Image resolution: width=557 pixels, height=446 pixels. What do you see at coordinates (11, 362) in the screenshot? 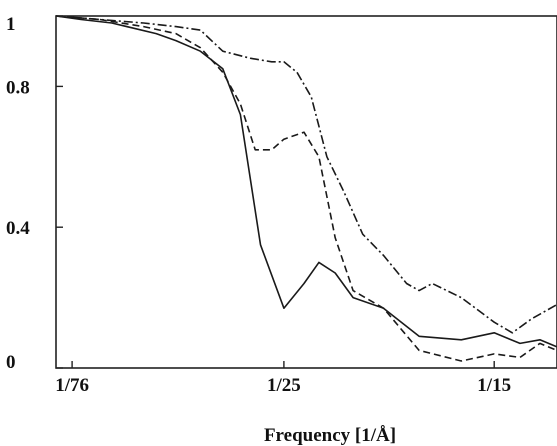
I see `y-tick-label-1: 0` at bounding box center [11, 362].